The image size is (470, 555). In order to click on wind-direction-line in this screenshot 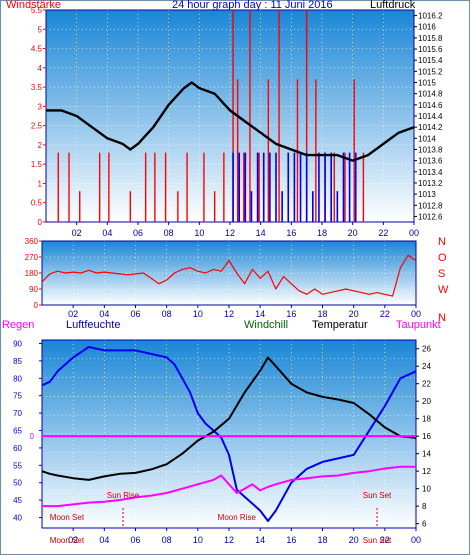, I will do `click(229, 275)`.